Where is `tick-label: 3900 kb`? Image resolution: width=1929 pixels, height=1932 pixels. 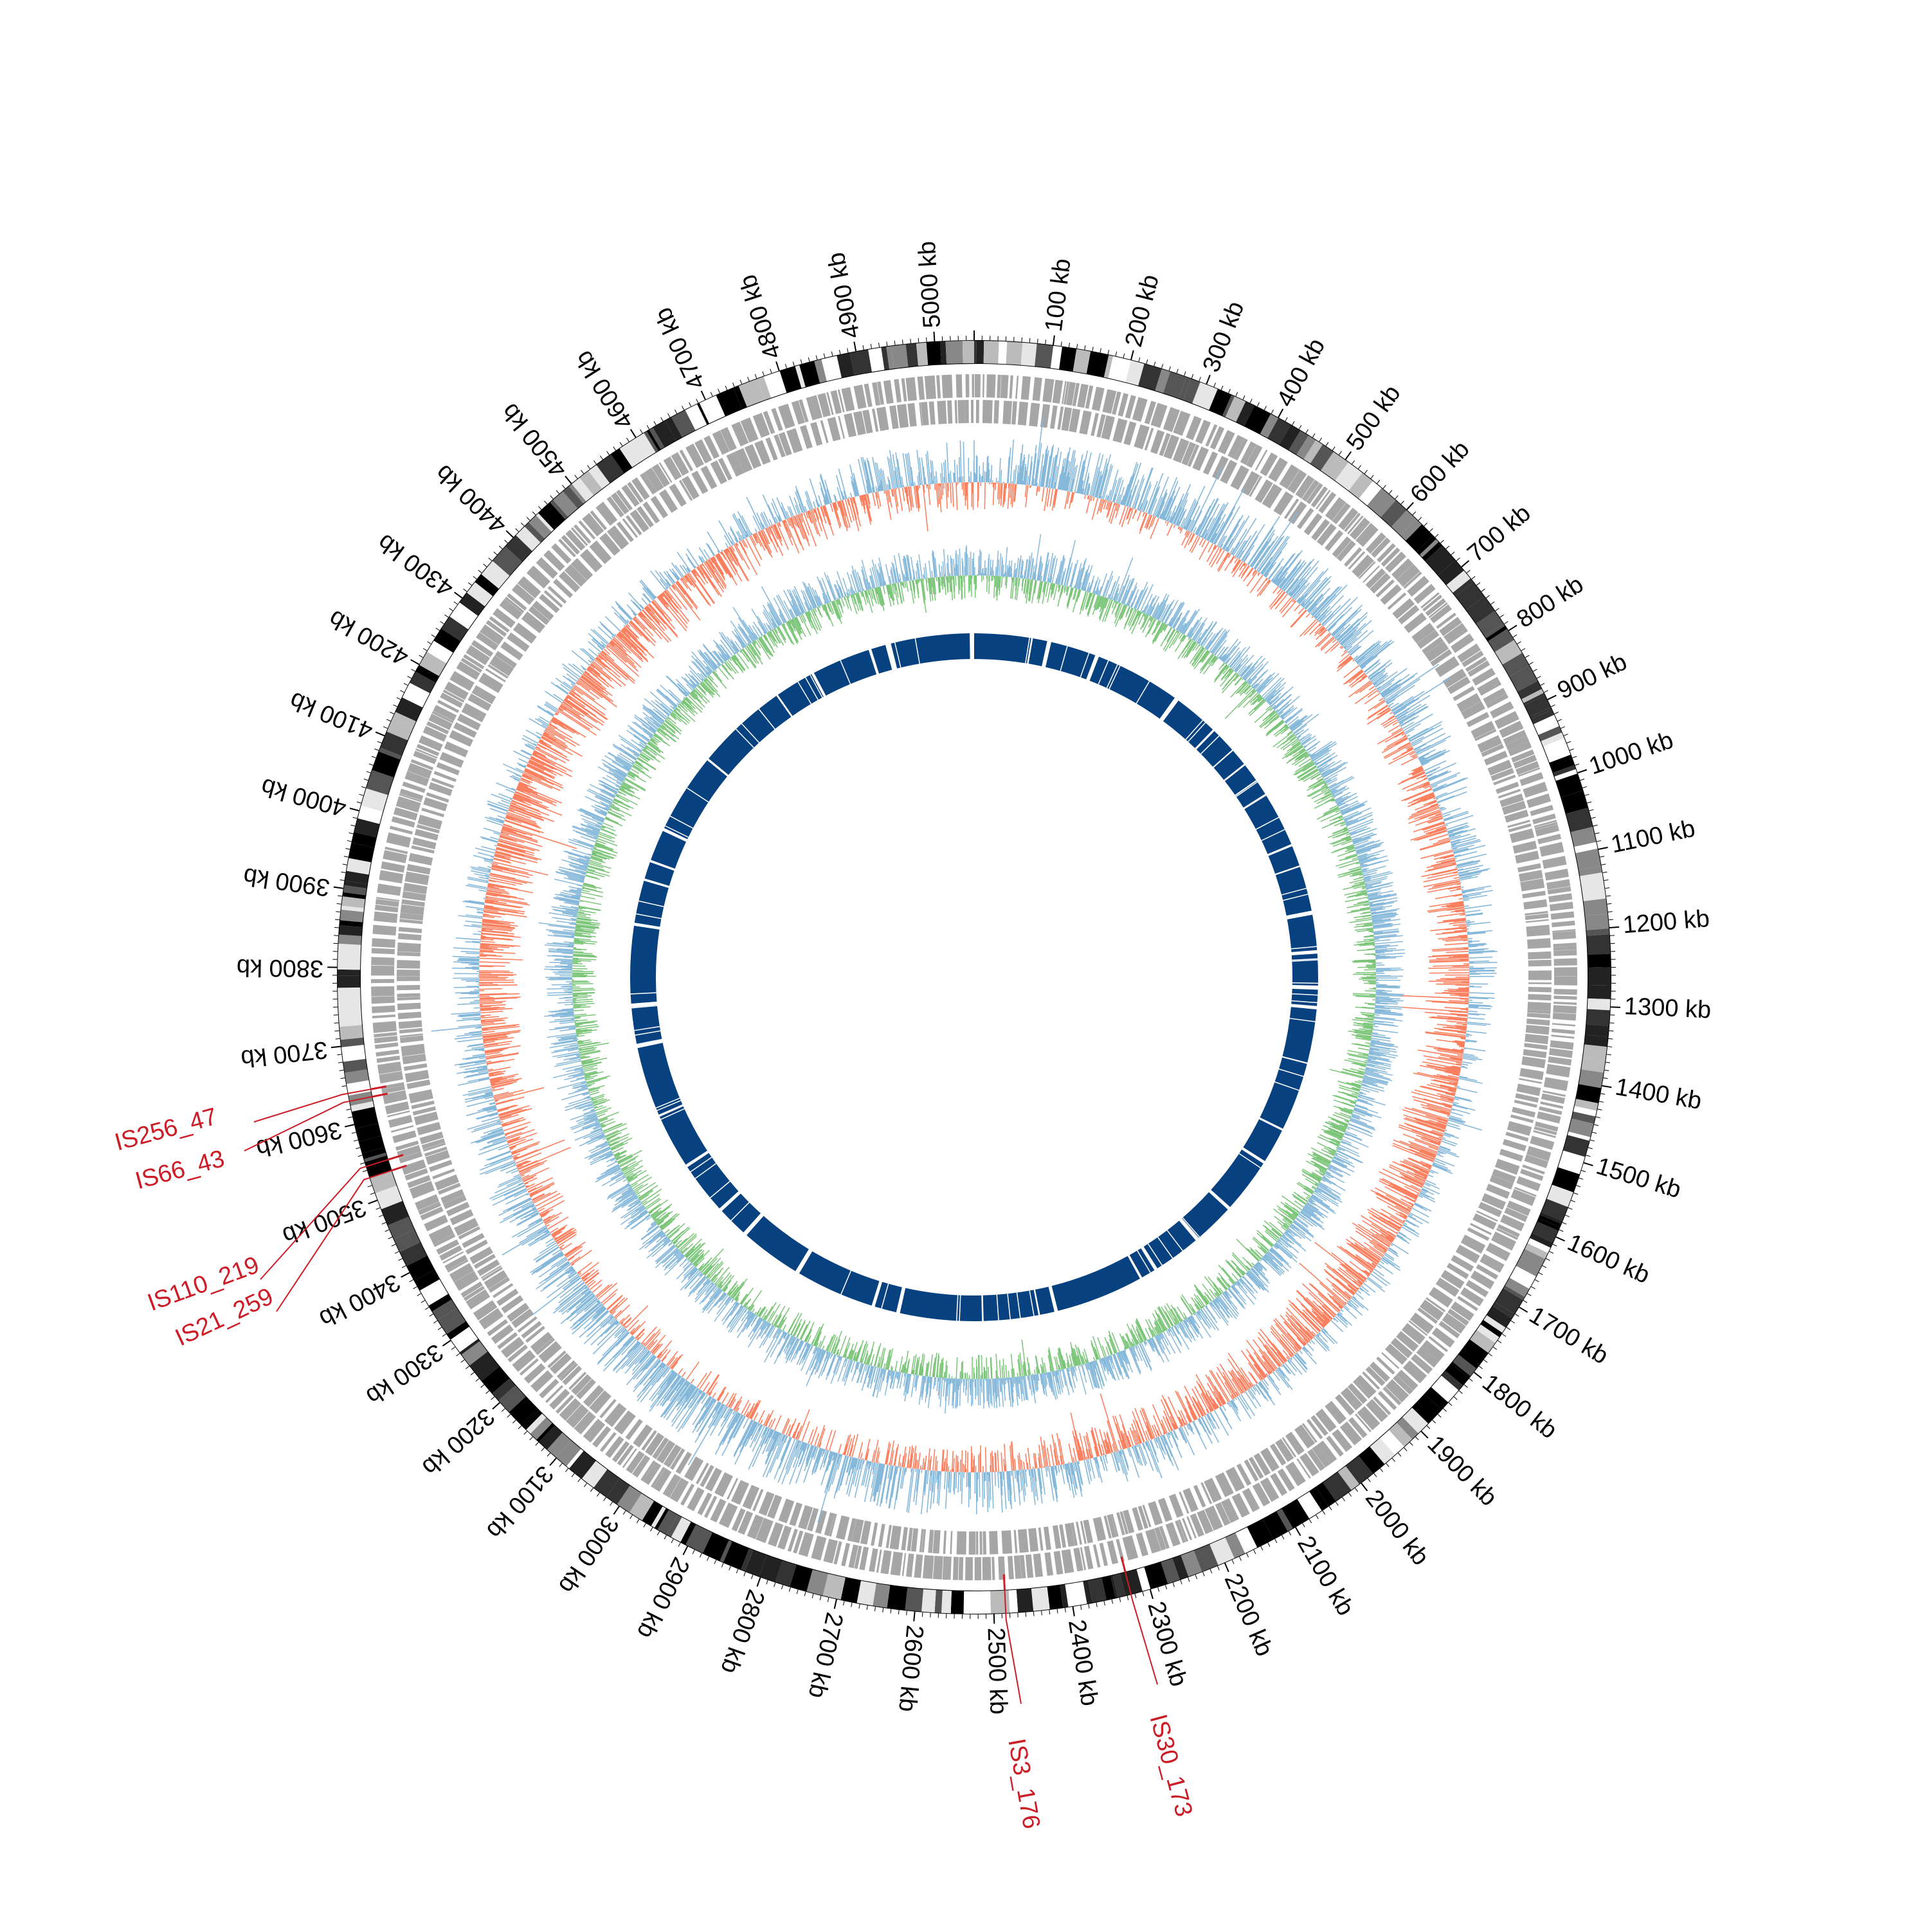 tick-label: 3900 kb is located at coordinates (287, 881).